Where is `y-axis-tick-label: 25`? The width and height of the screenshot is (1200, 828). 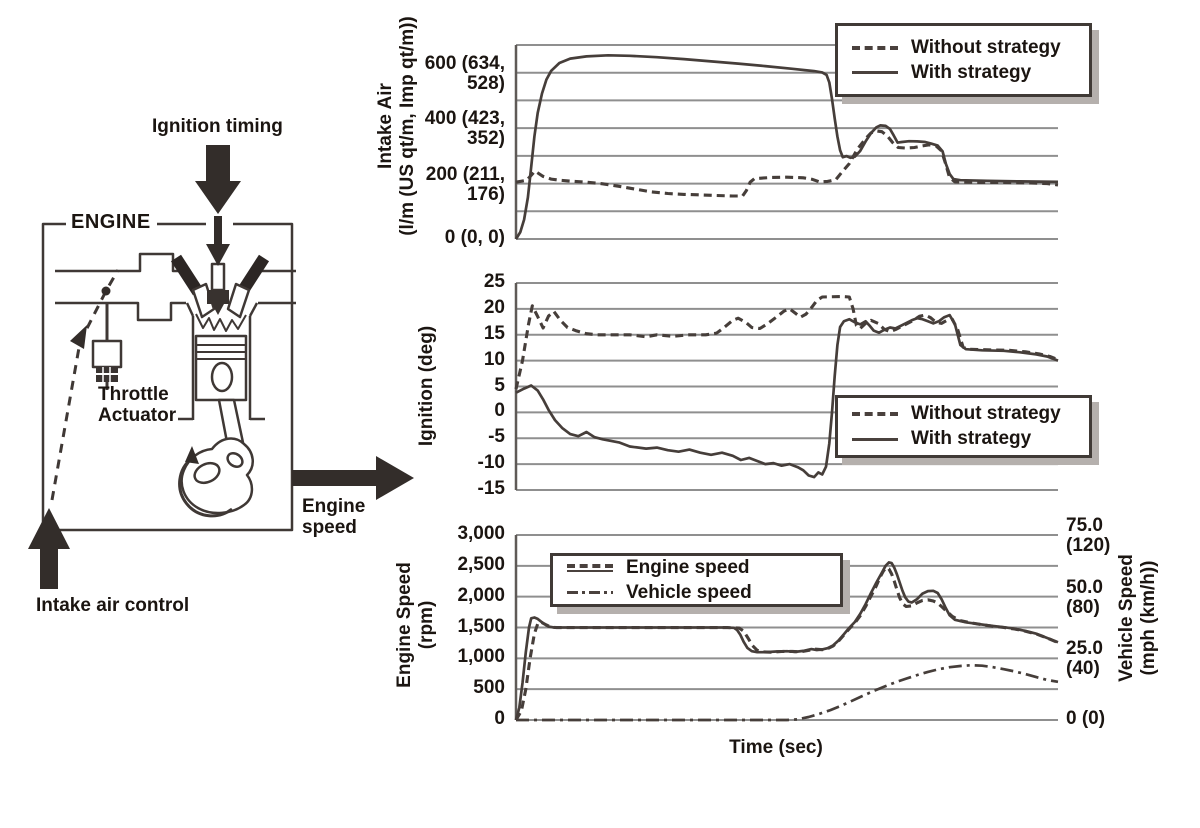 y-axis-tick-label: 25 is located at coordinates (494, 281).